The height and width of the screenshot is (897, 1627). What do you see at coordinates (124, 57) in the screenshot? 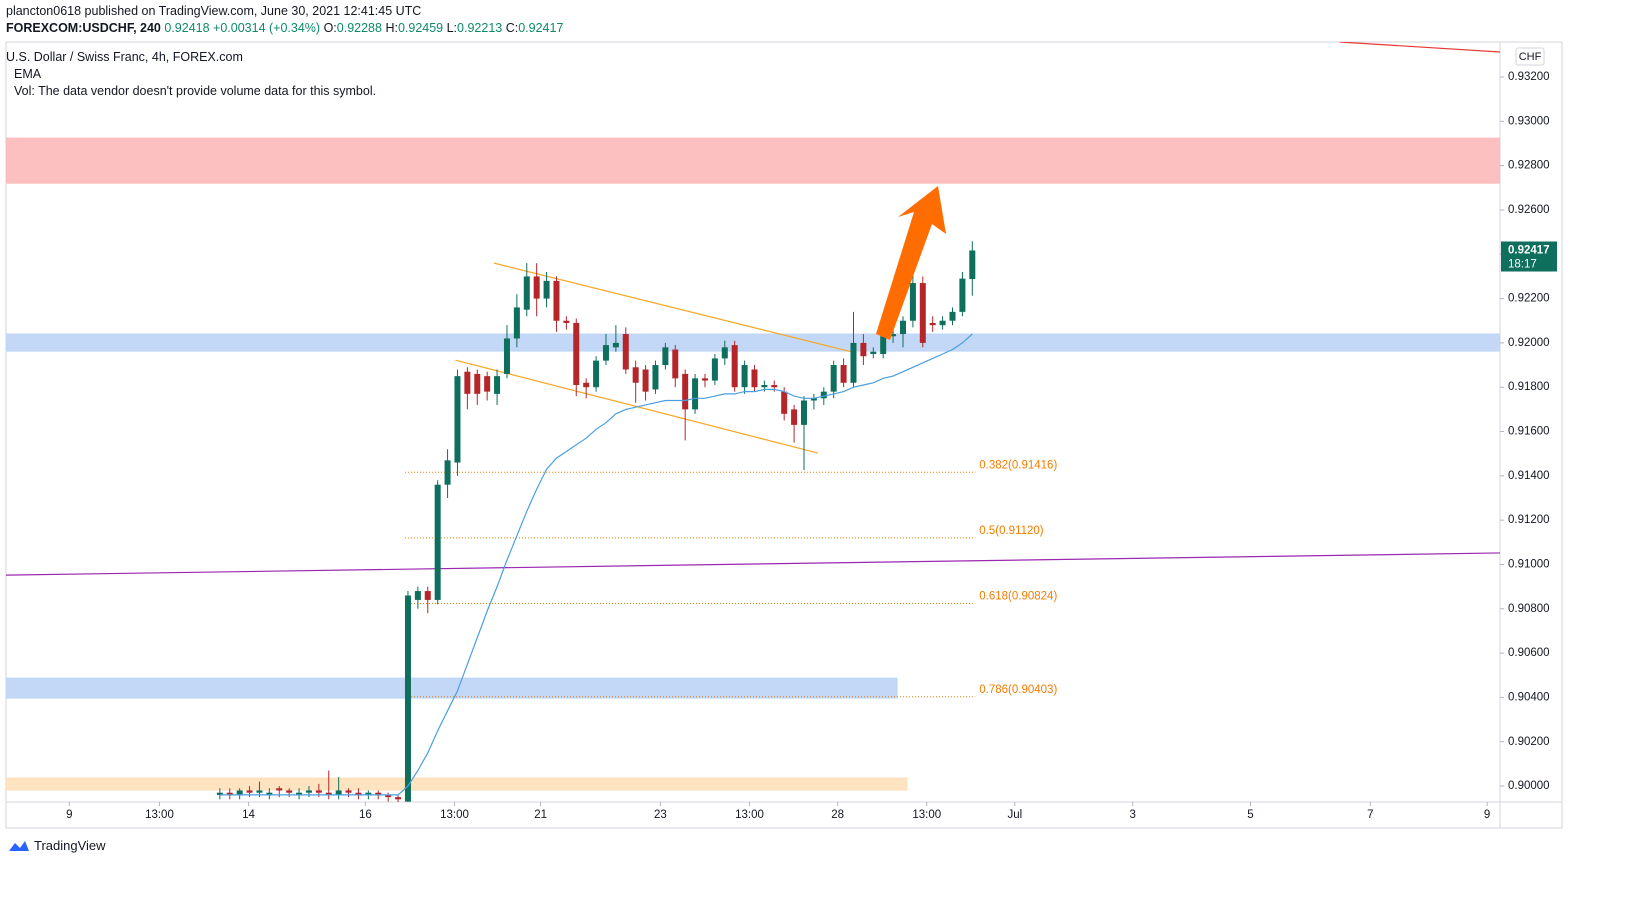
I see `legend-title: U.S. Dollar / Swiss Franc, 4h, FOREX.com` at bounding box center [124, 57].